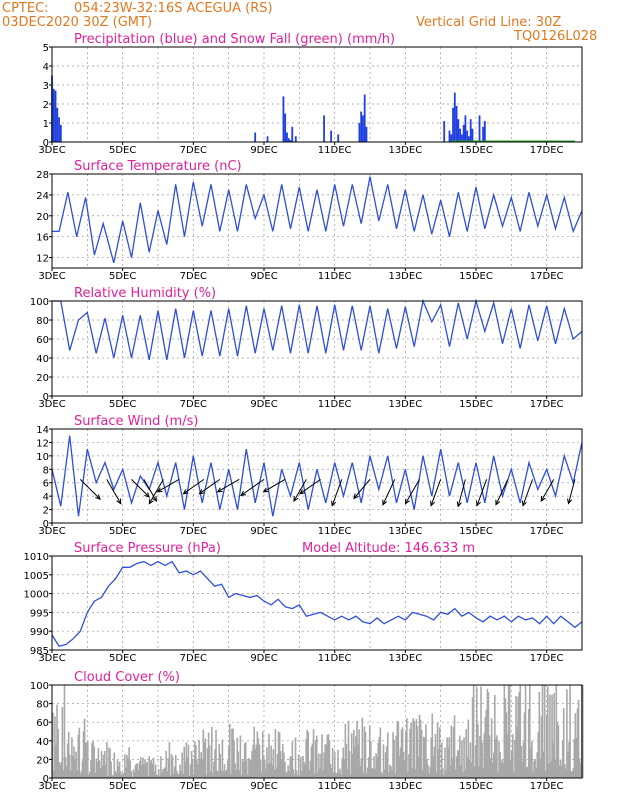  What do you see at coordinates (147, 548) in the screenshot?
I see `panel-title: Surface Pressure (hPa)` at bounding box center [147, 548].